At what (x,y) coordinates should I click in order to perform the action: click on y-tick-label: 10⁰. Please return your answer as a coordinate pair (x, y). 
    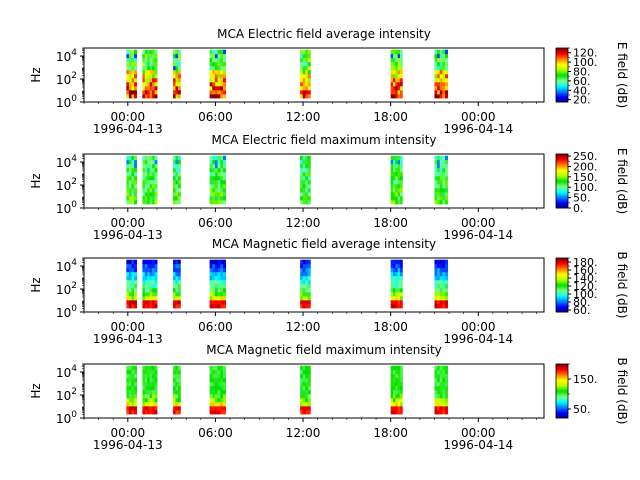
    Looking at the image, I should click on (66, 418).